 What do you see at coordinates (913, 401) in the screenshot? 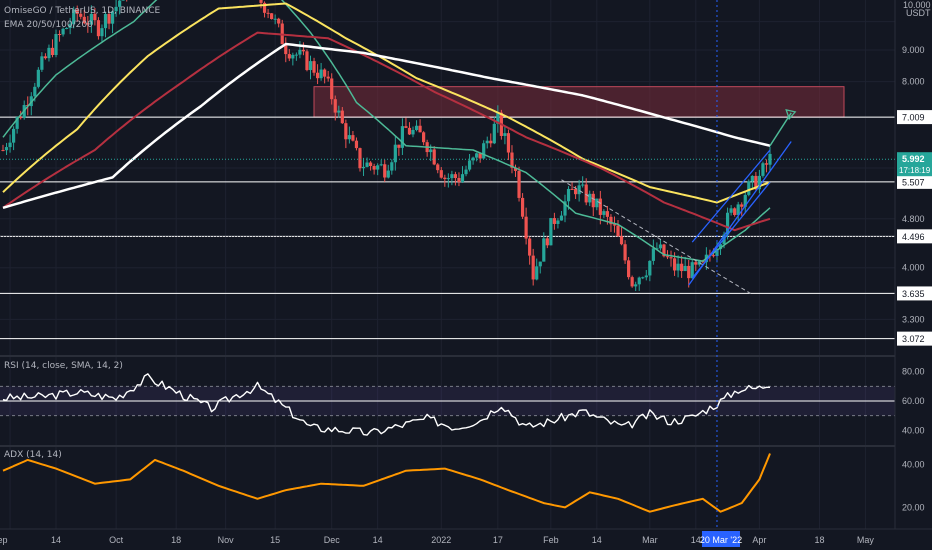
I see `rsi-tick: 60.00` at bounding box center [913, 401].